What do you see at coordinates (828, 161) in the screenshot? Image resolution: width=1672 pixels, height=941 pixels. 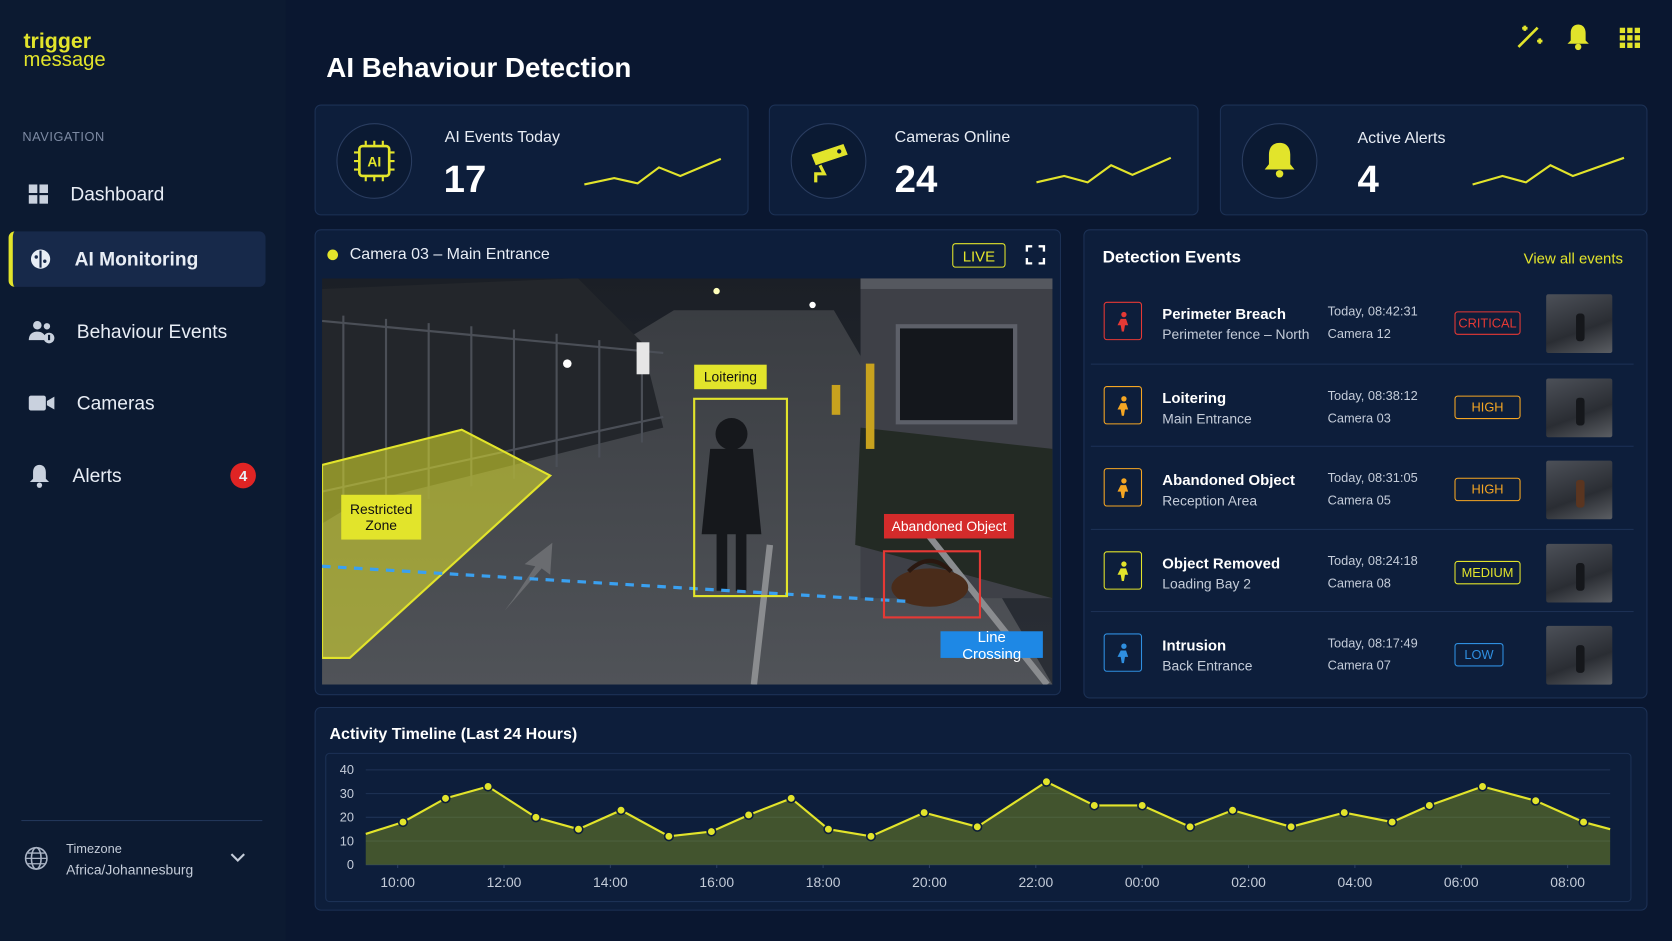 I see `stat-icon` at bounding box center [828, 161].